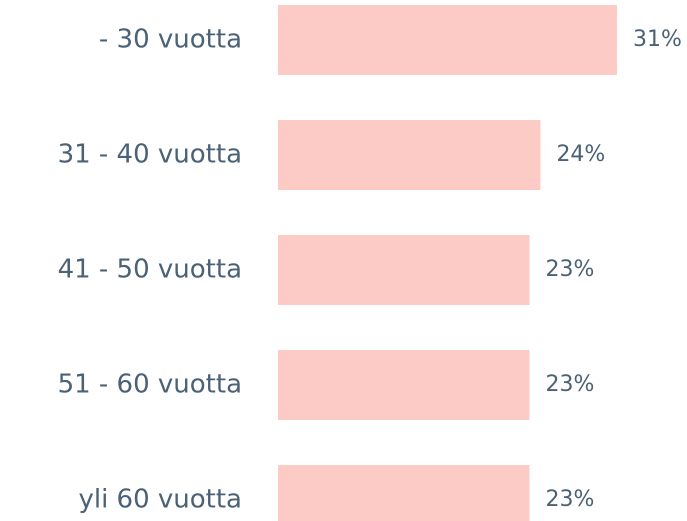  Describe the element at coordinates (150, 270) in the screenshot. I see `category-label: 41 - 50 vuotta` at that location.